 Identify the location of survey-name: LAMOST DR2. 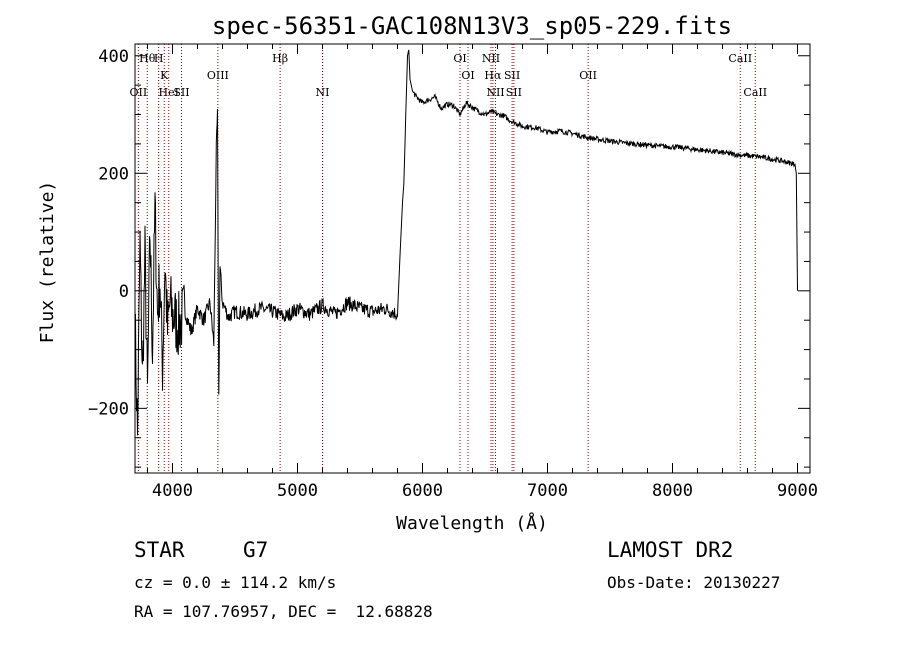
(670, 550).